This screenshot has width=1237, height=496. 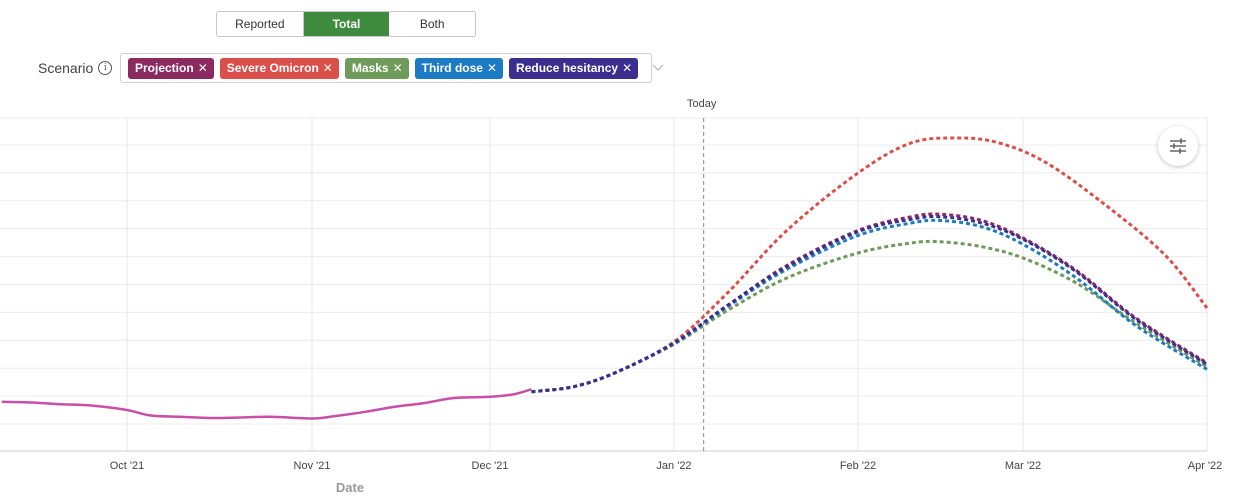 What do you see at coordinates (105, 68) in the screenshot?
I see `info-icon: i` at bounding box center [105, 68].